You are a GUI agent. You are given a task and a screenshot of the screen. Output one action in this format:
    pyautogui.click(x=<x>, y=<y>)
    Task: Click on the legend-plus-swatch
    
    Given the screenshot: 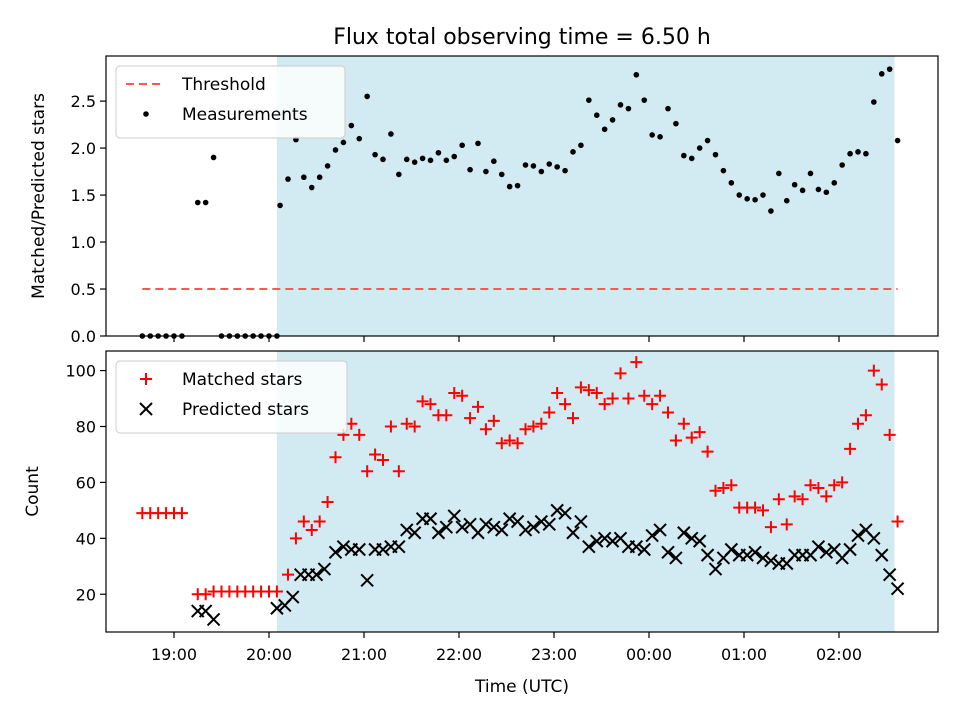 What is the action you would take?
    pyautogui.click(x=146, y=379)
    